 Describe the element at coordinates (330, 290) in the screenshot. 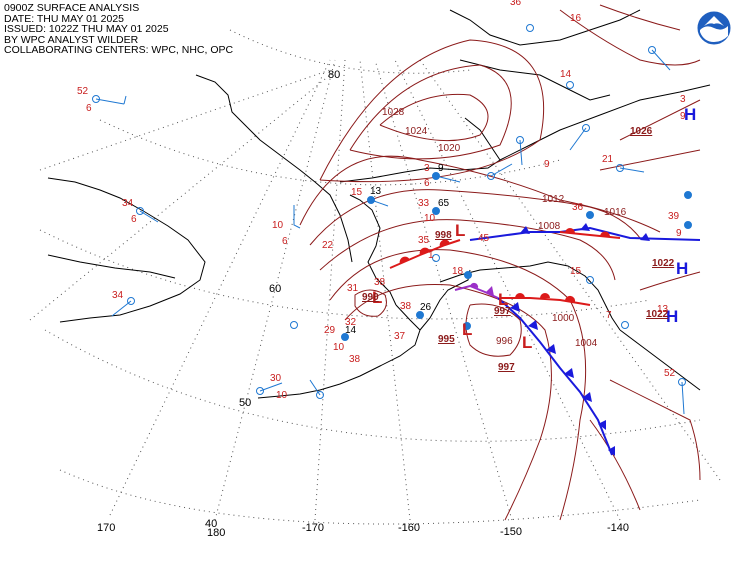

I see `longitude-line-m170` at that location.